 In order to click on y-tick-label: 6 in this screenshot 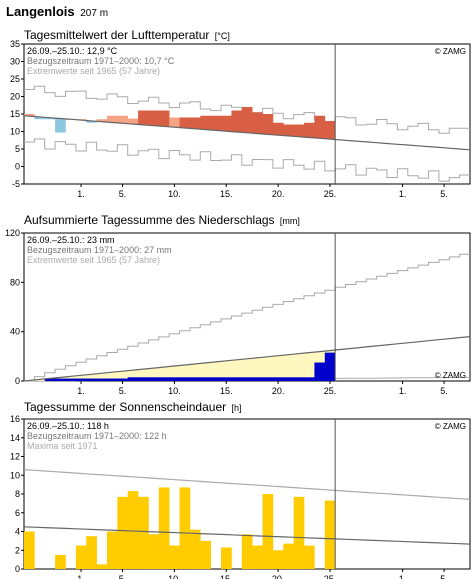, I will do `click(17, 513)`.